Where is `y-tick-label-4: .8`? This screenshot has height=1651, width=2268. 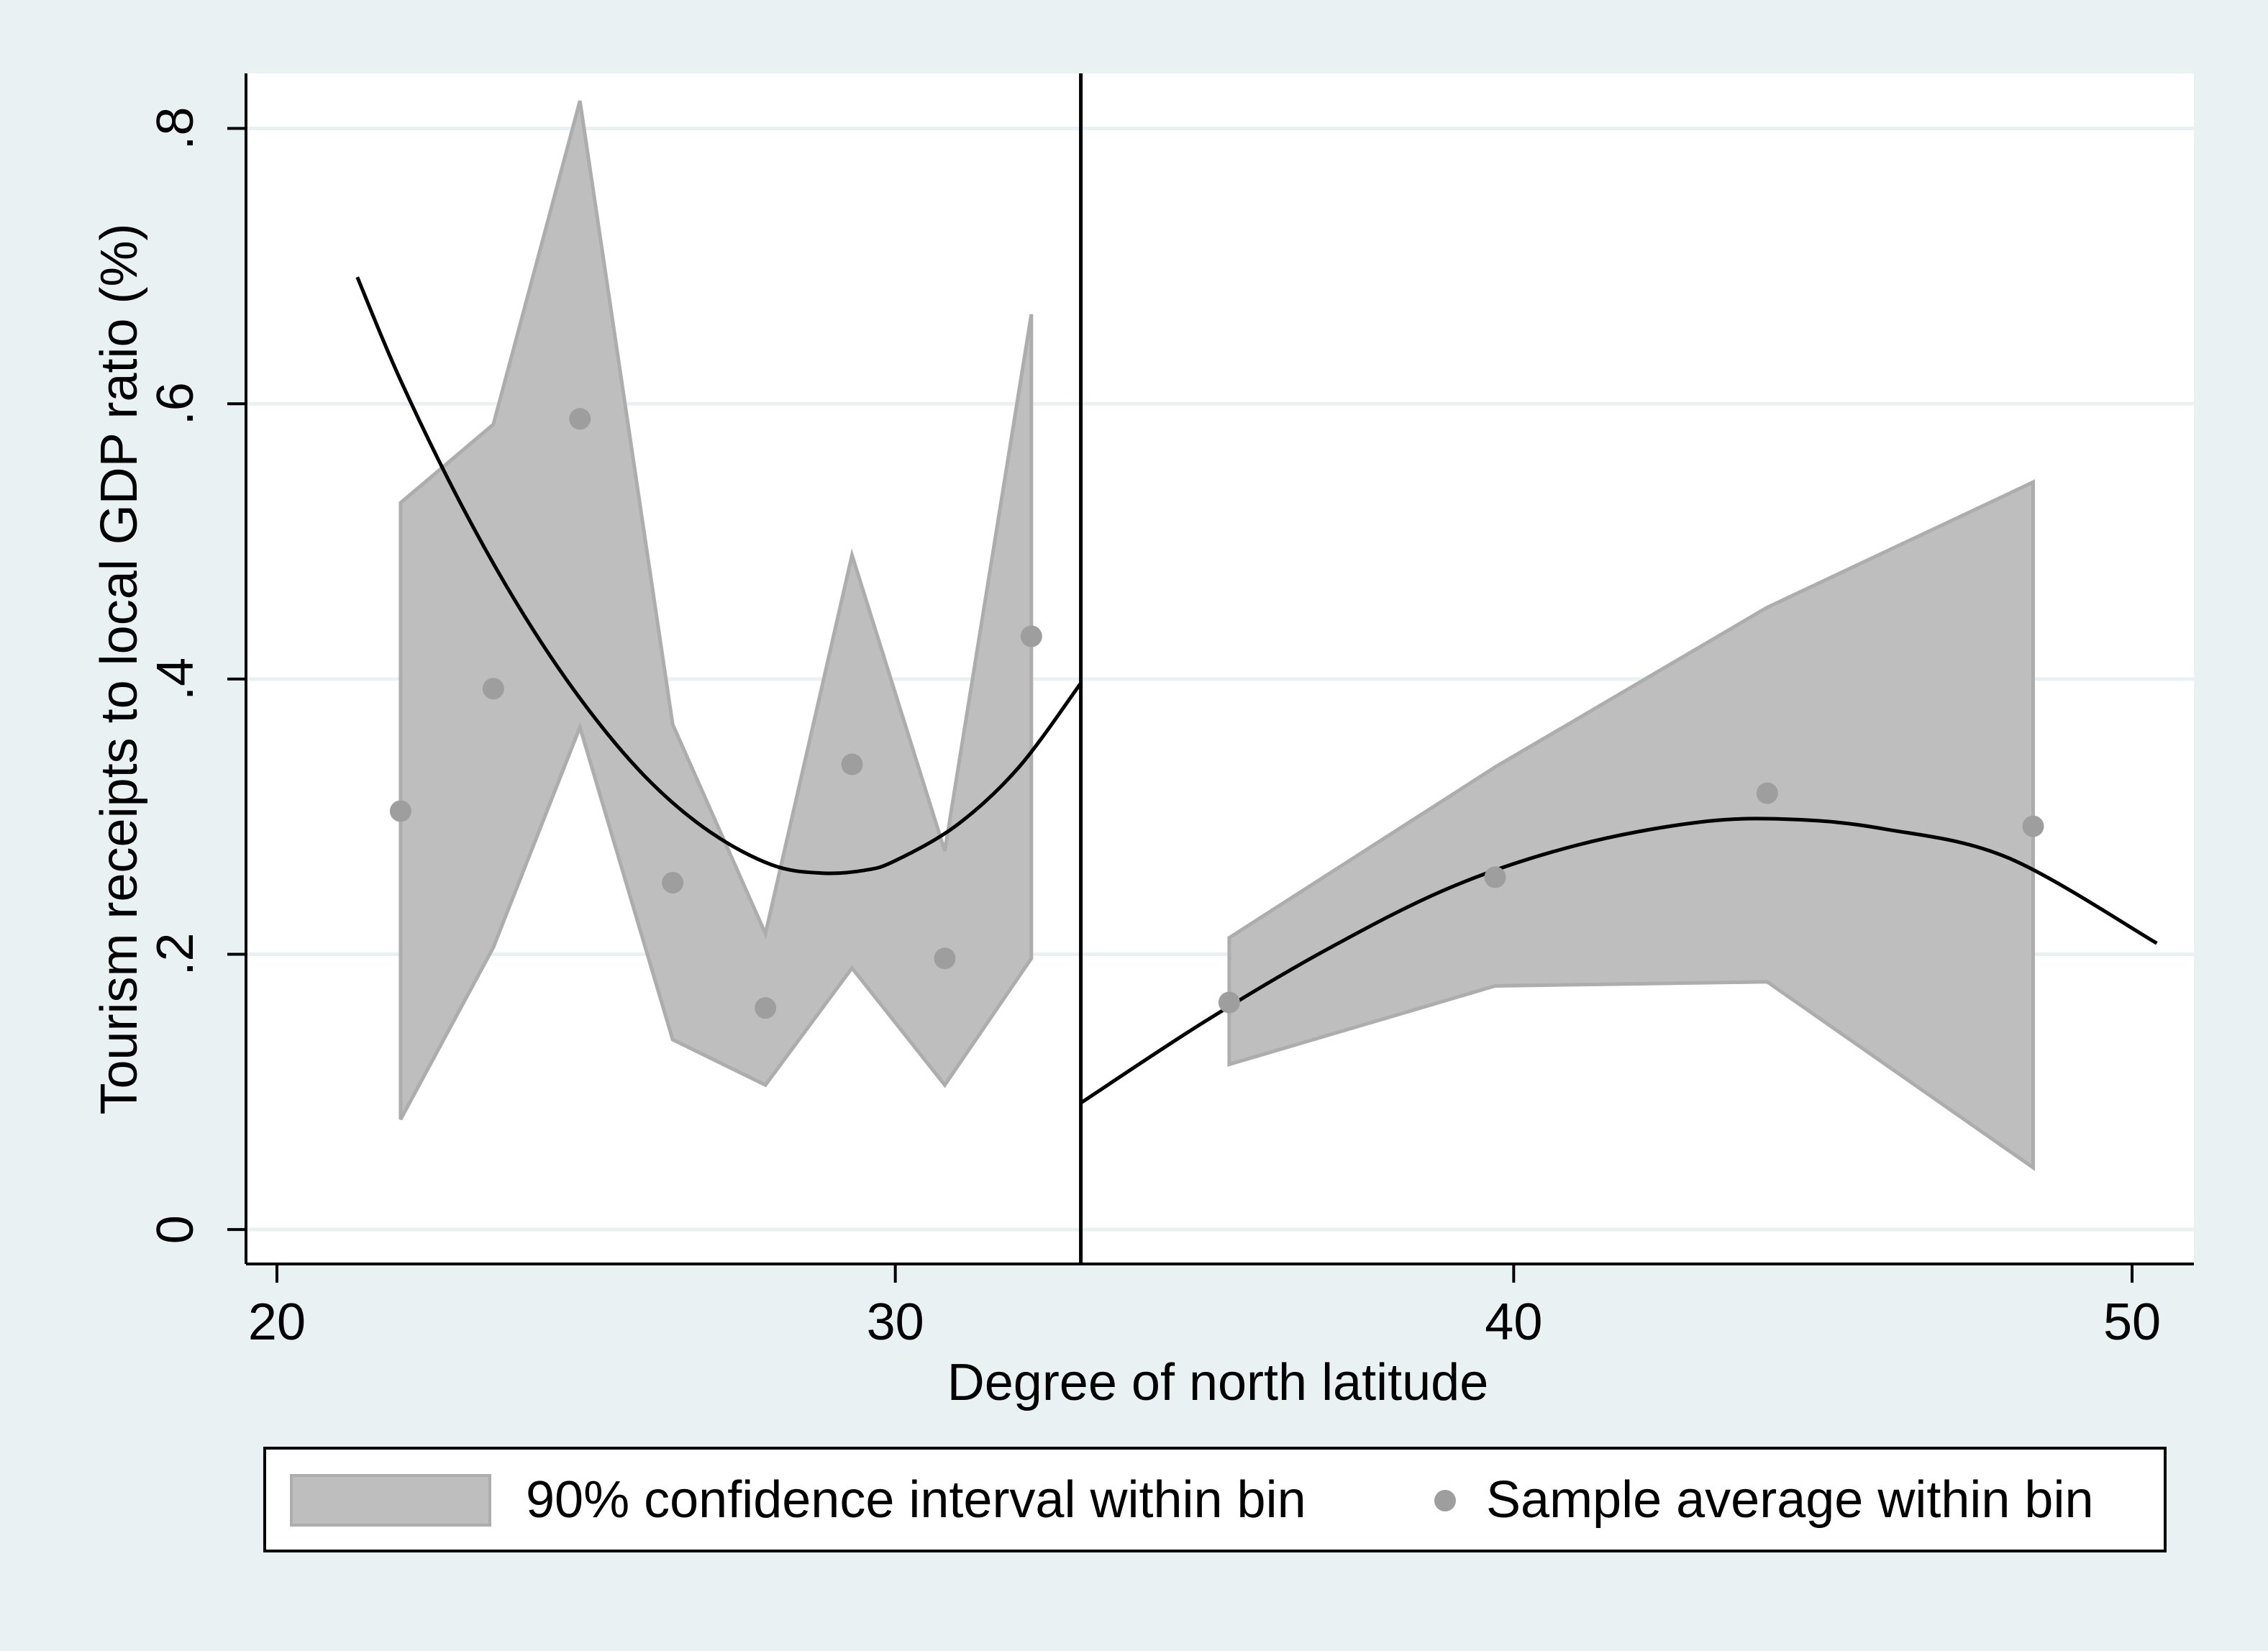 y-tick-label-4: .8 is located at coordinates (175, 128).